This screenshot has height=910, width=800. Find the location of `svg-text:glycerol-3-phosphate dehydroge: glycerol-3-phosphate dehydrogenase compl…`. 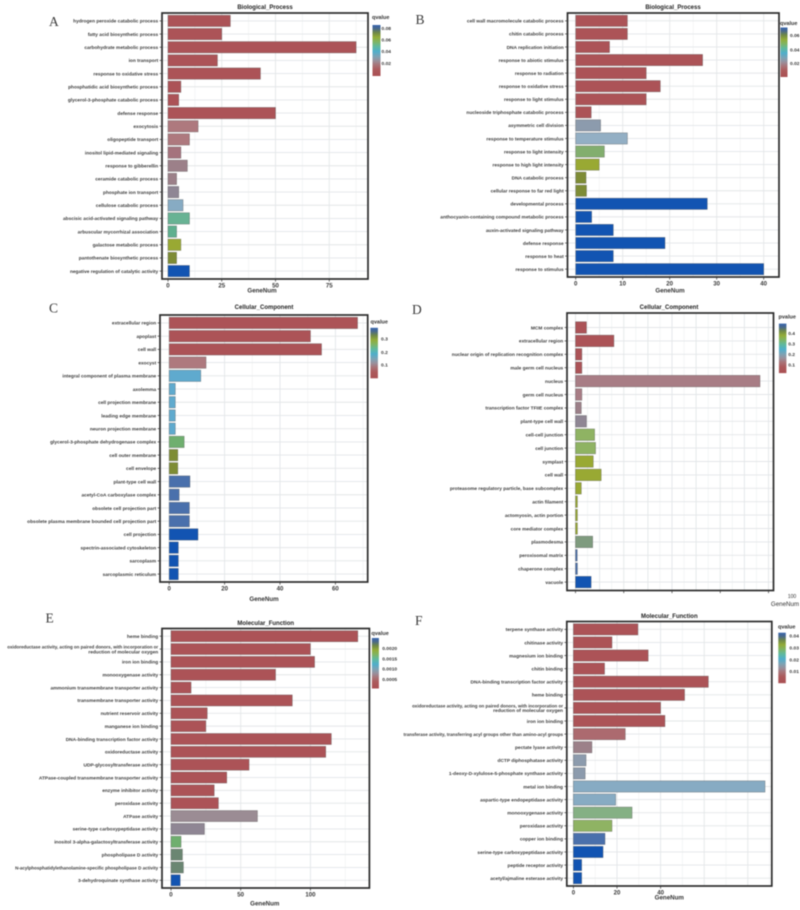

svg-text:glycerol-3-phosphate dehydroge: glycerol-3-phosphate dehydrogenase compl… is located at coordinates (103, 443).